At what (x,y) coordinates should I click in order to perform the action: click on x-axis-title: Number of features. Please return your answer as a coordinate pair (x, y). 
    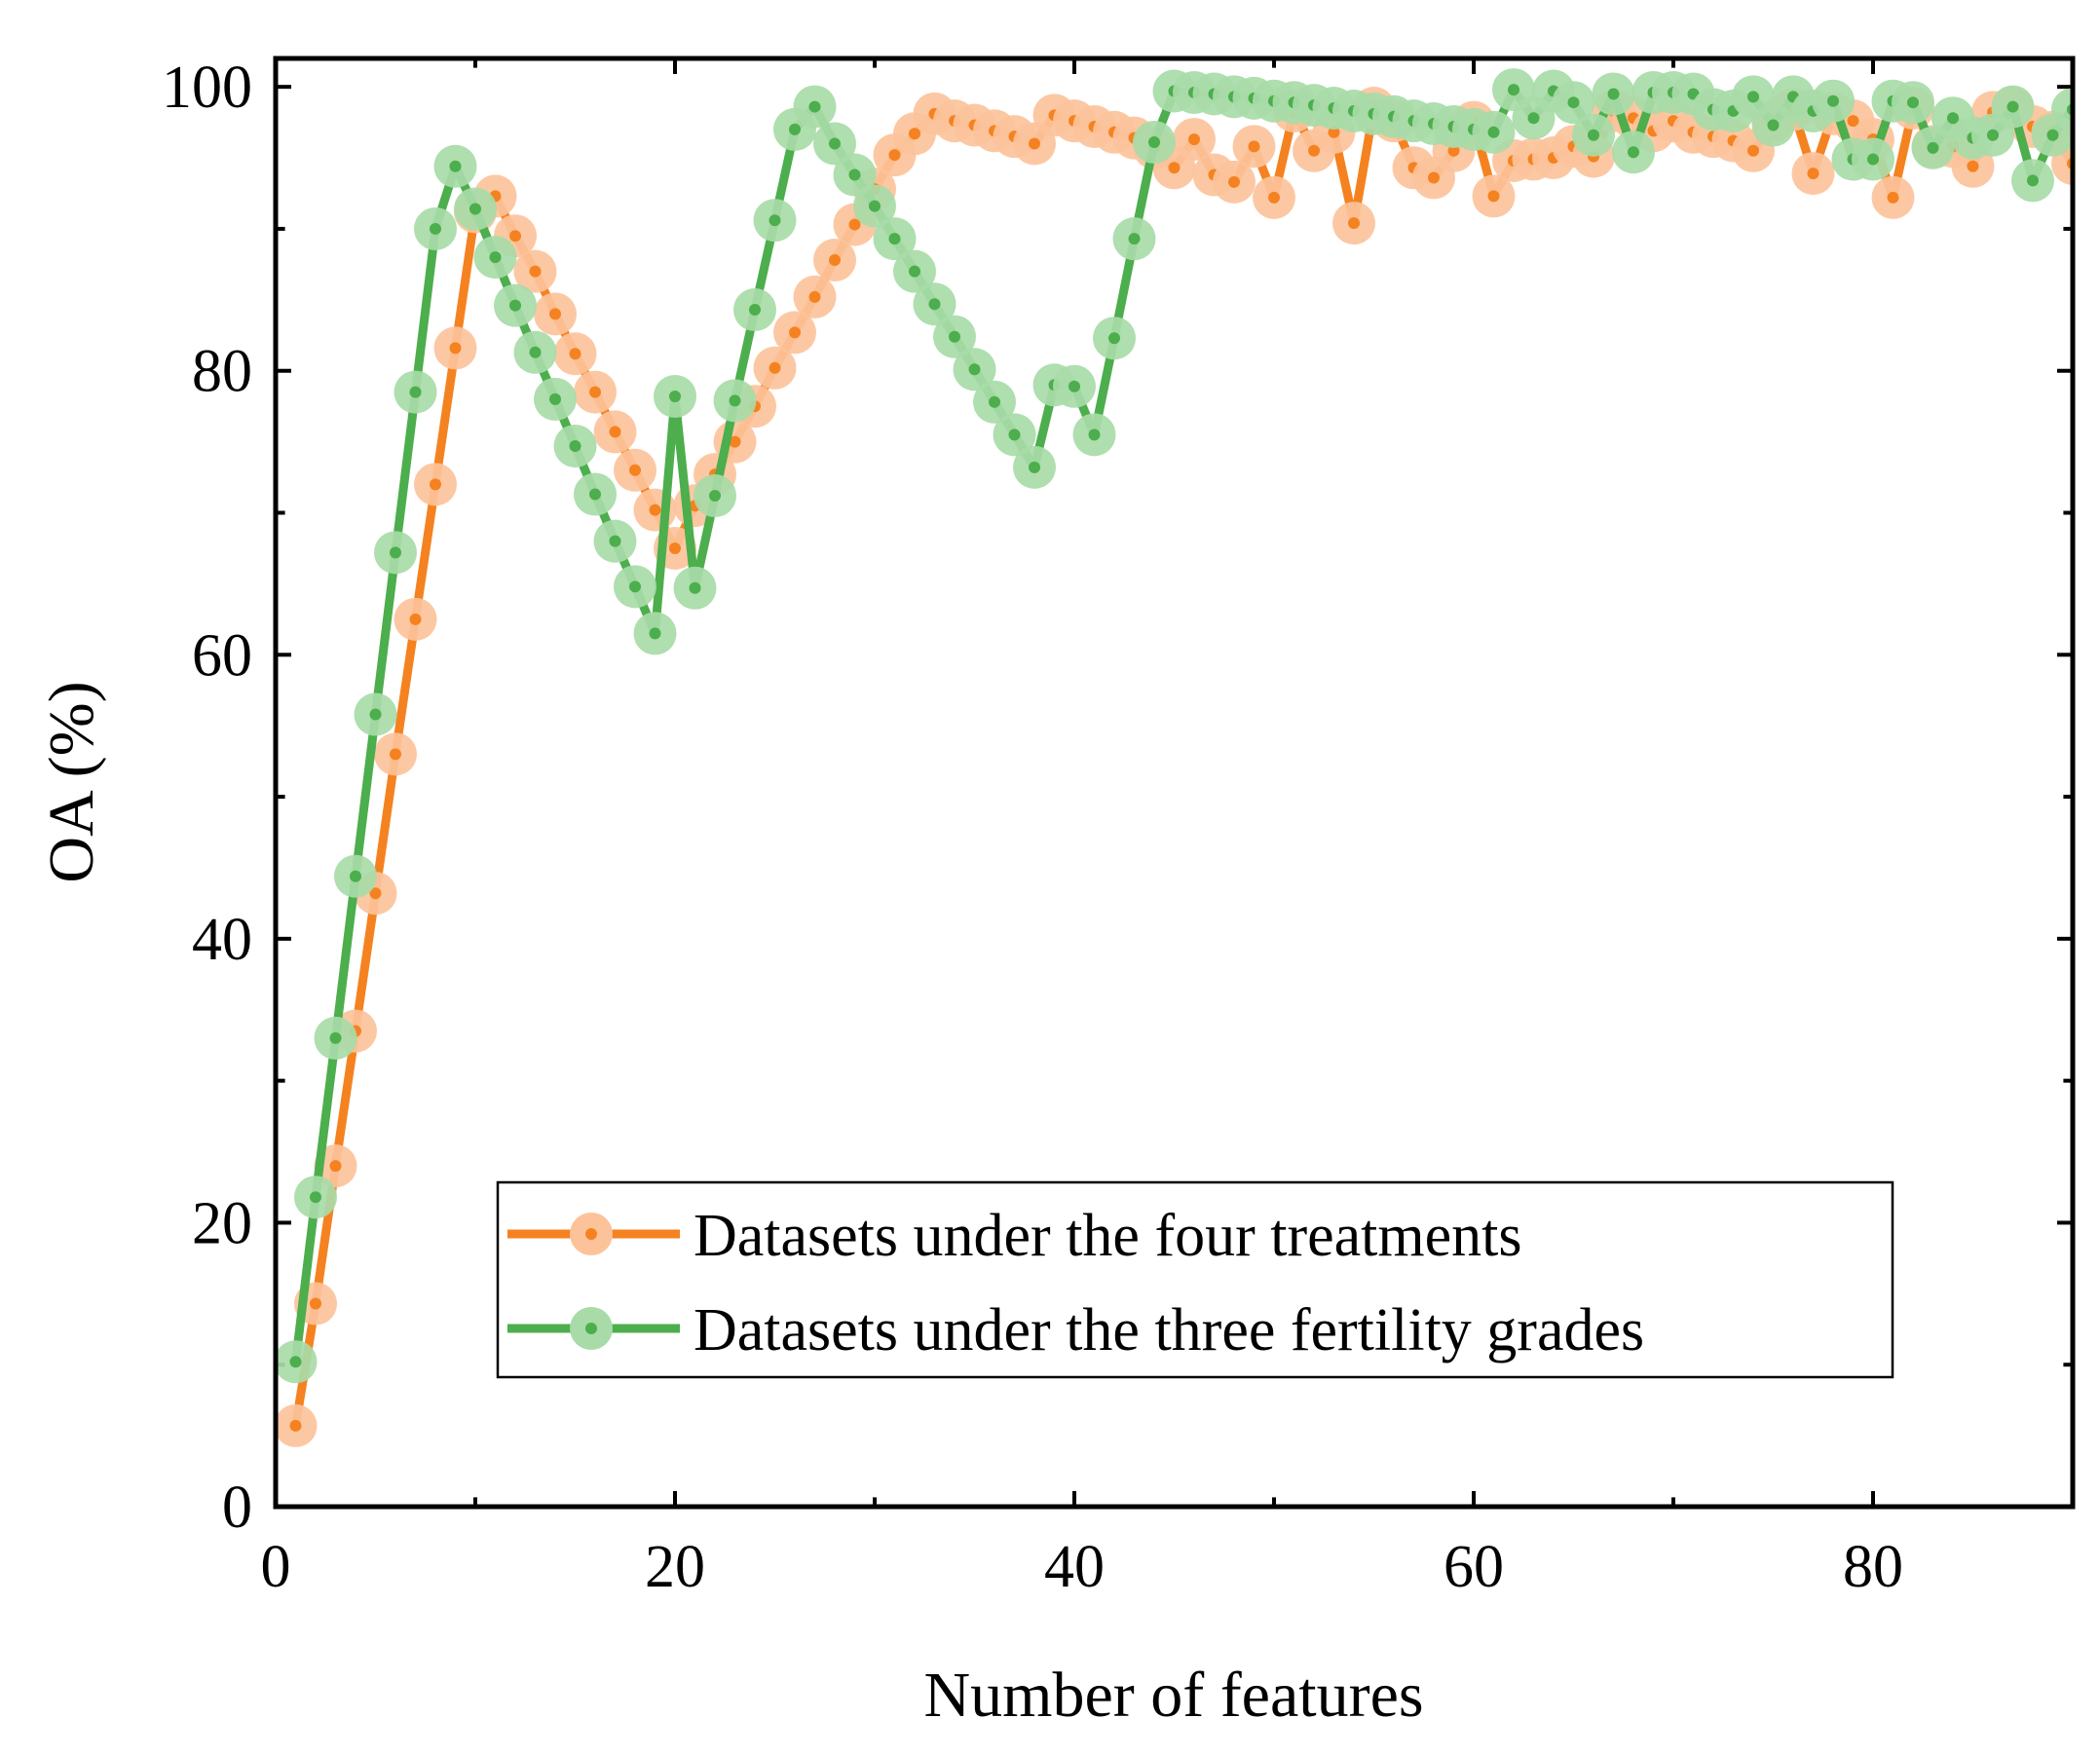
    Looking at the image, I should click on (1173, 1695).